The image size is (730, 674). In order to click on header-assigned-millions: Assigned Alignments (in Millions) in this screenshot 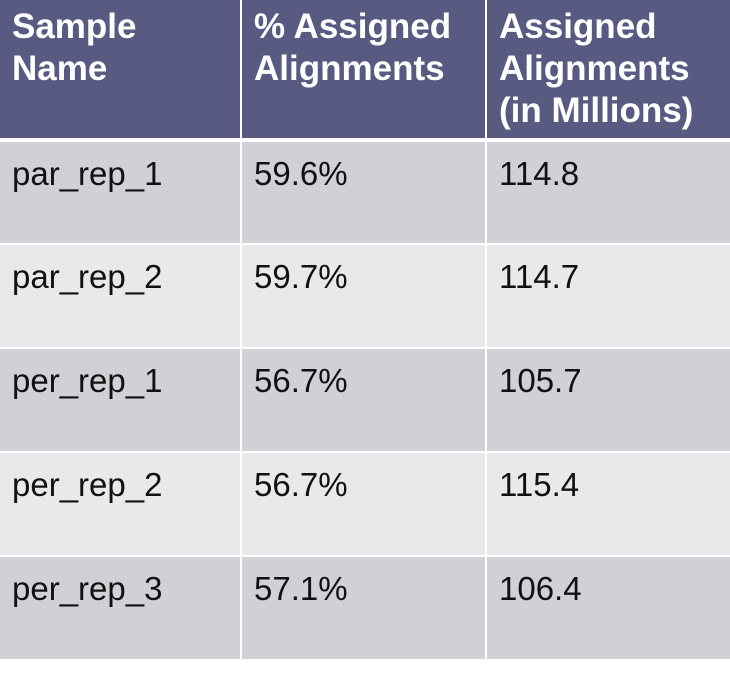, I will do `click(608, 71)`.